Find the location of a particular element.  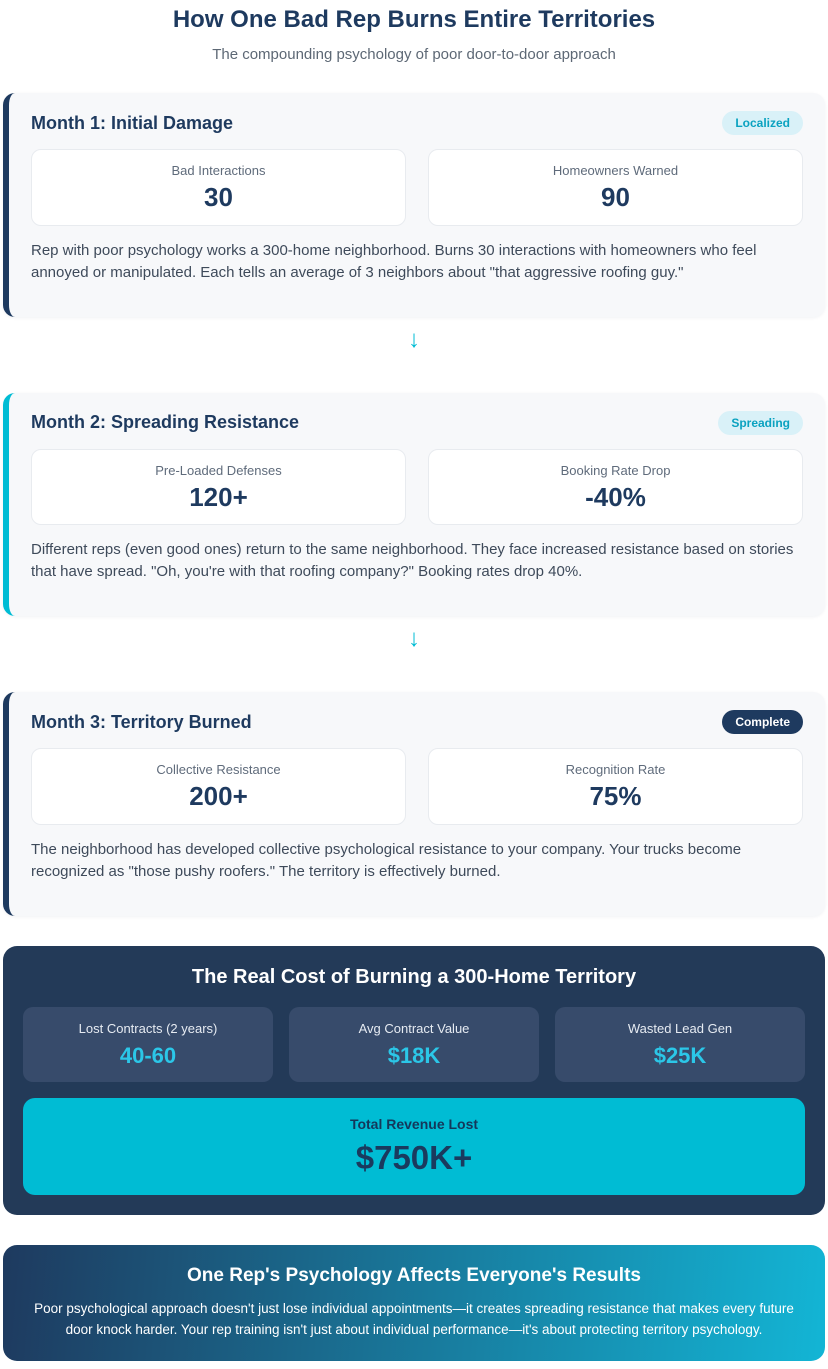

stat-label: Bad Interactions is located at coordinates (218, 170).